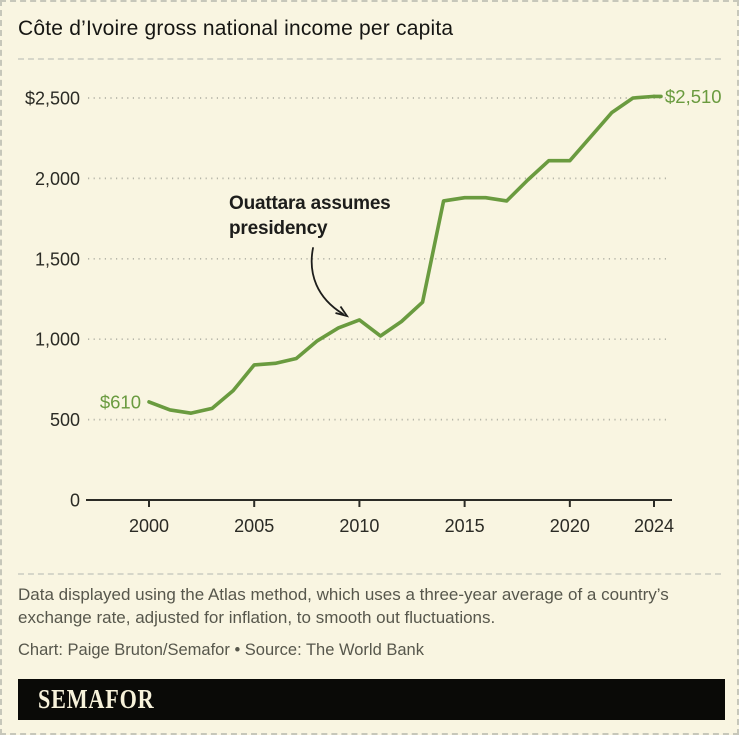 The height and width of the screenshot is (735, 739). Describe the element at coordinates (371, 699) in the screenshot. I see `semafor-banner: SEMAFOR` at that location.